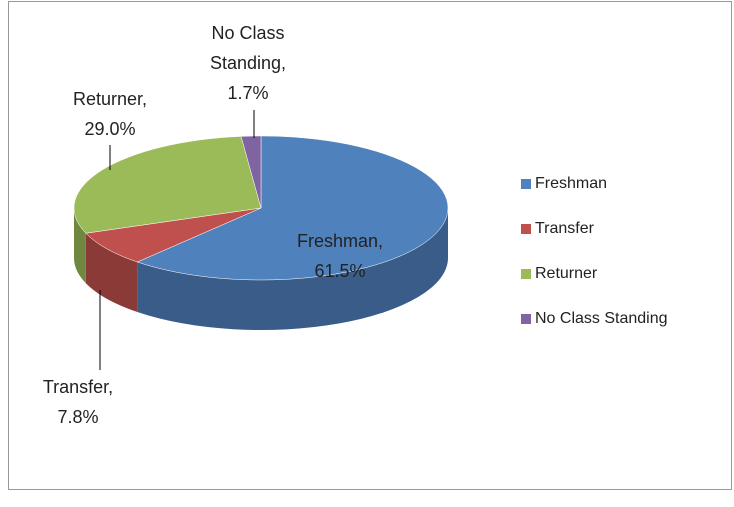 This screenshot has width=734, height=507. What do you see at coordinates (78, 387) in the screenshot?
I see `data-label-name: Transfer,` at bounding box center [78, 387].